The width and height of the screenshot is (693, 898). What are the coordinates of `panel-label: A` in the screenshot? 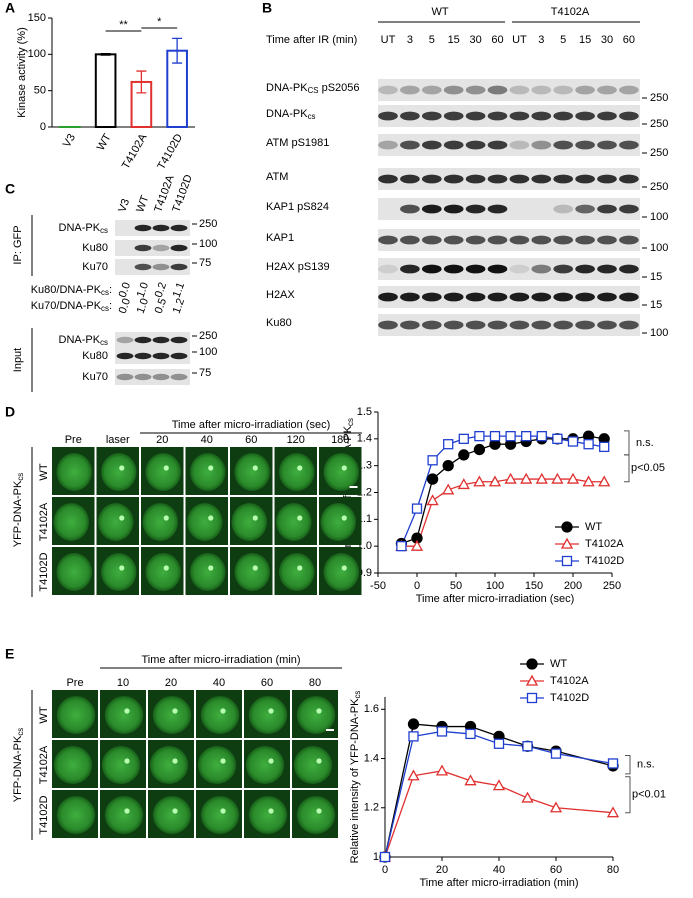 It's located at (10, 8).